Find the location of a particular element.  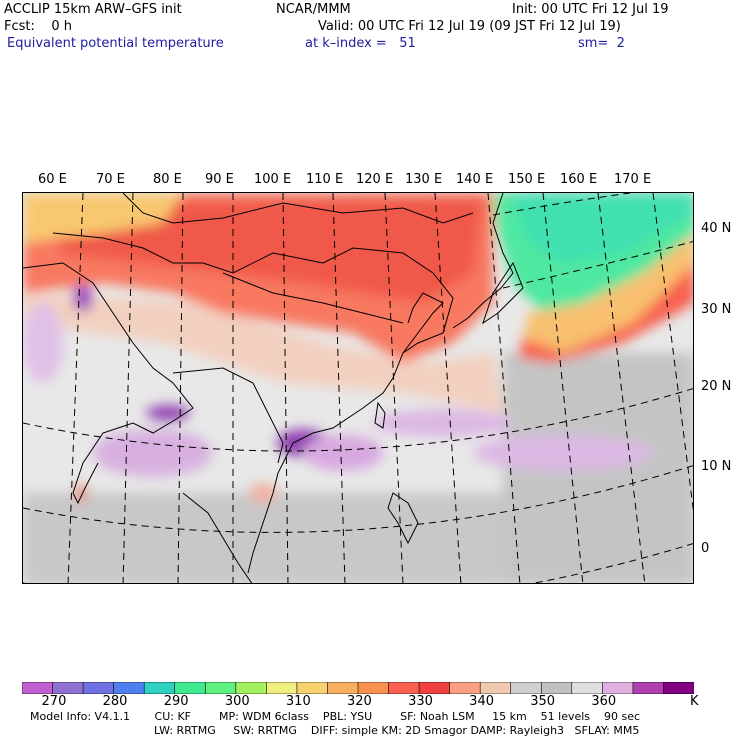

lon-label: 140 E is located at coordinates (475, 179).